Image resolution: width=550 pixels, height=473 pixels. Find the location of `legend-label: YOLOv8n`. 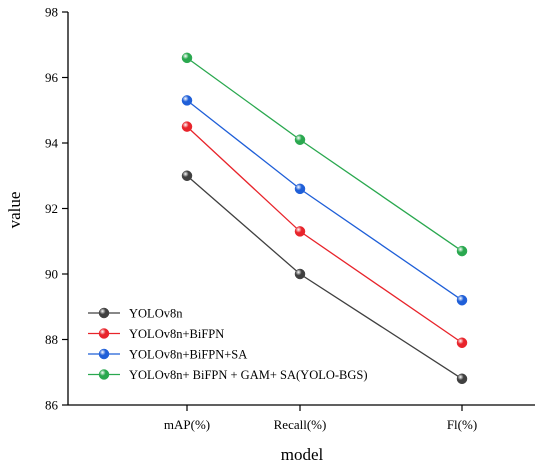

legend-label: YOLOv8n is located at coordinates (156, 314).